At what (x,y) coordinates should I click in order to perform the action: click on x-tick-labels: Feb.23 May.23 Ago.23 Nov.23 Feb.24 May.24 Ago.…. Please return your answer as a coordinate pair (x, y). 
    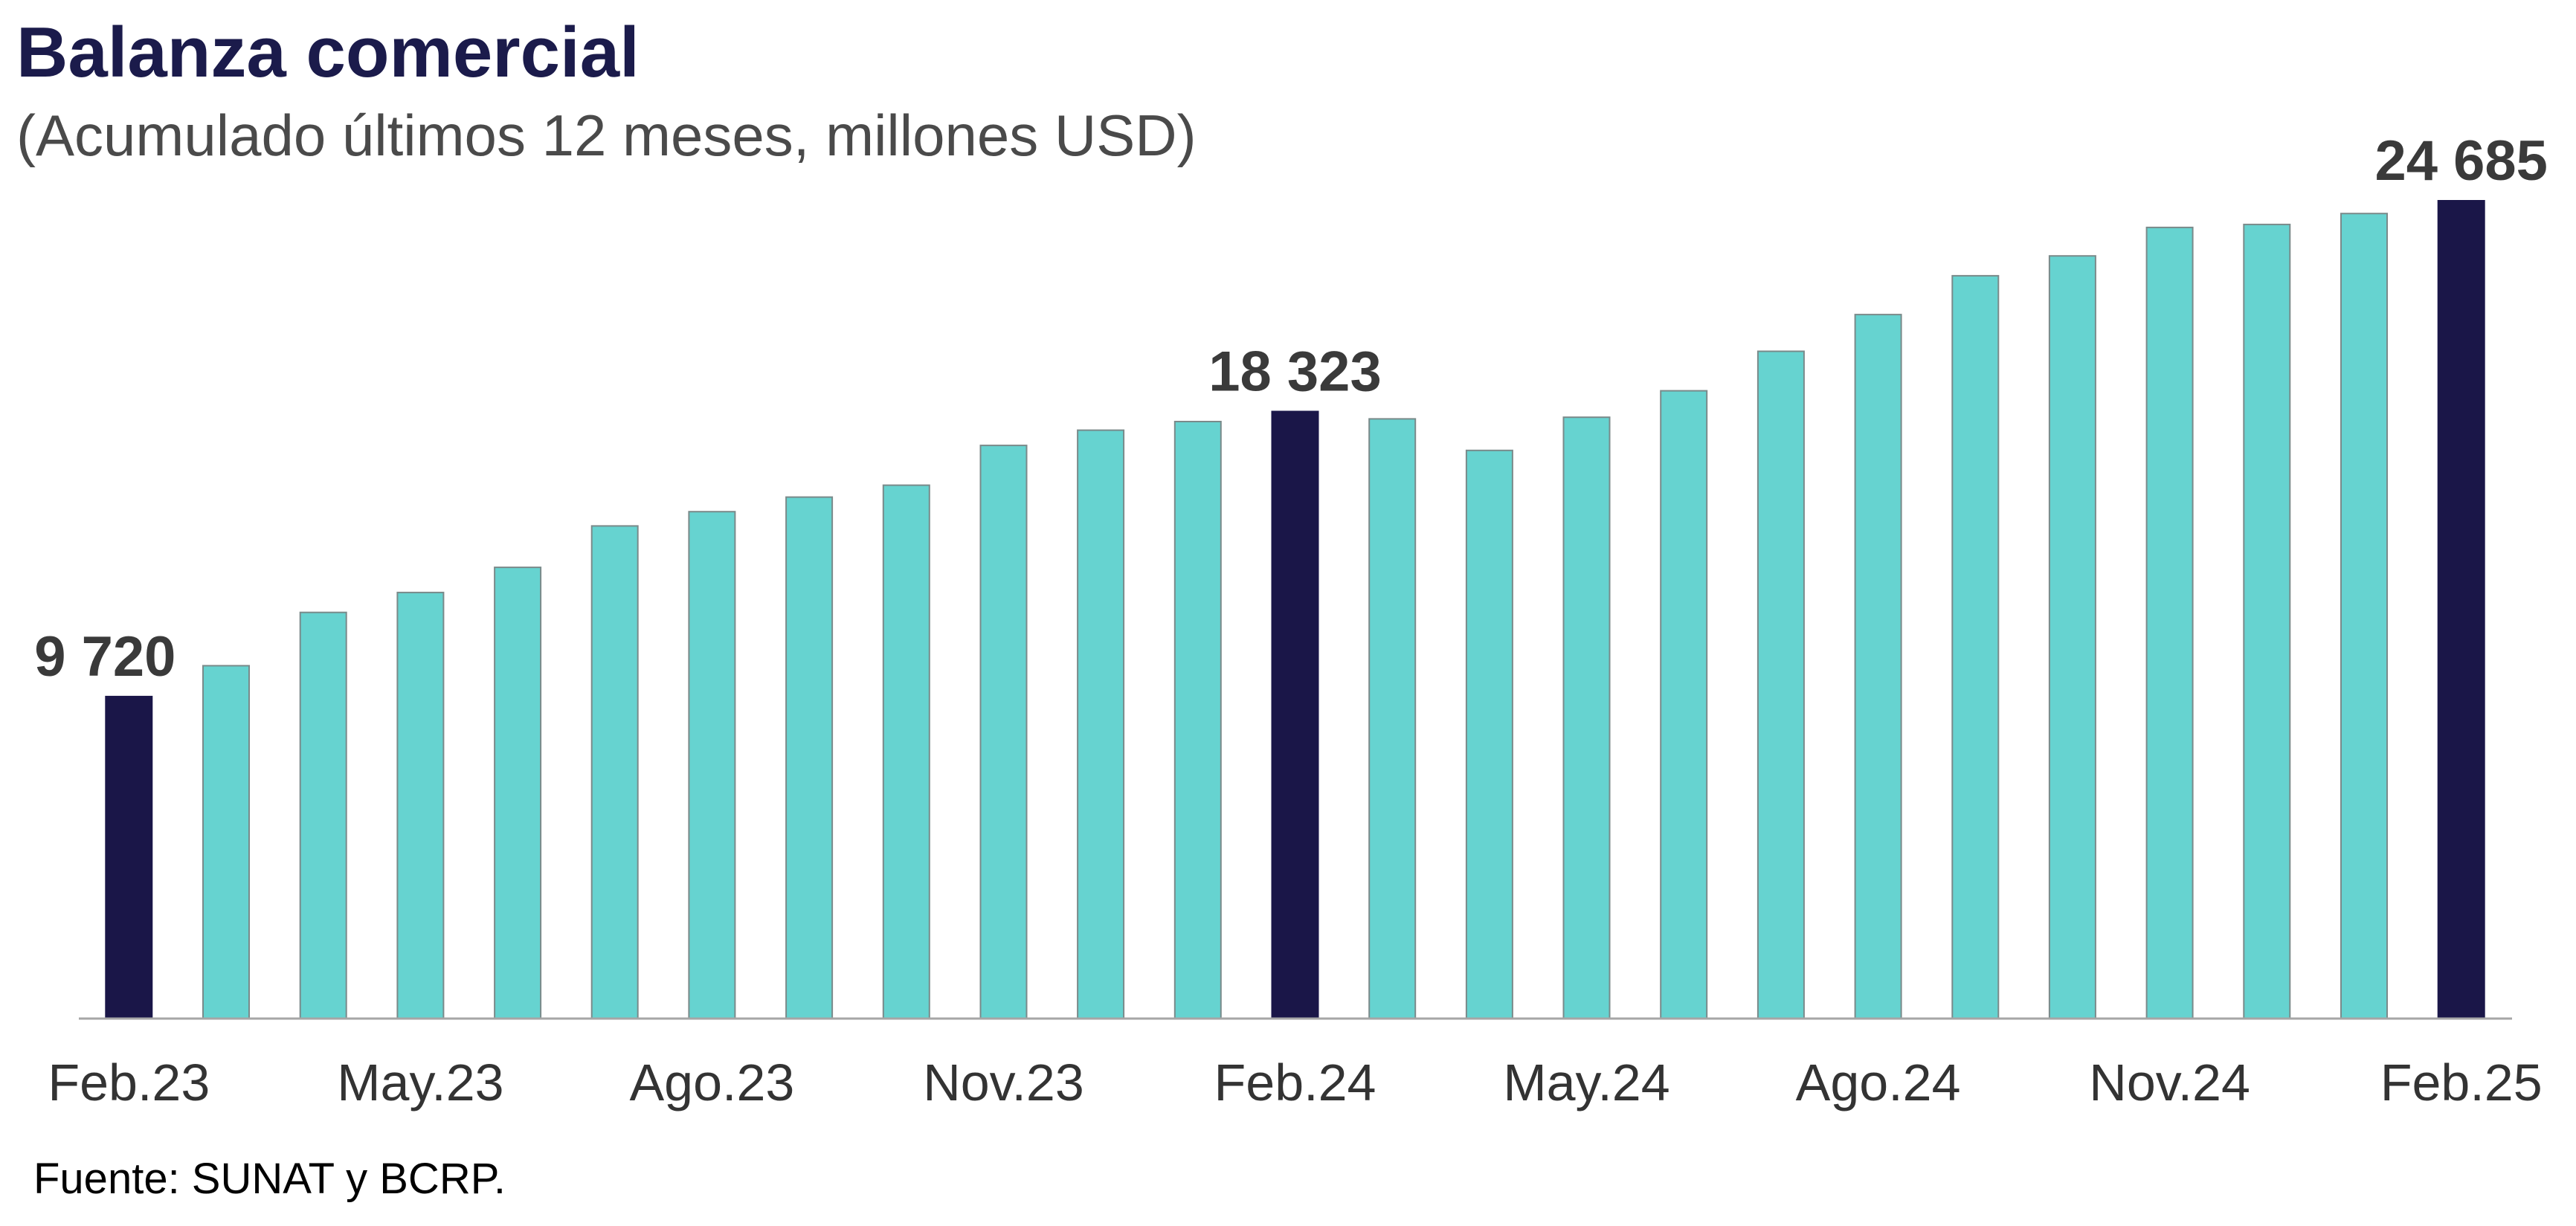
    Looking at the image, I should click on (1295, 1083).